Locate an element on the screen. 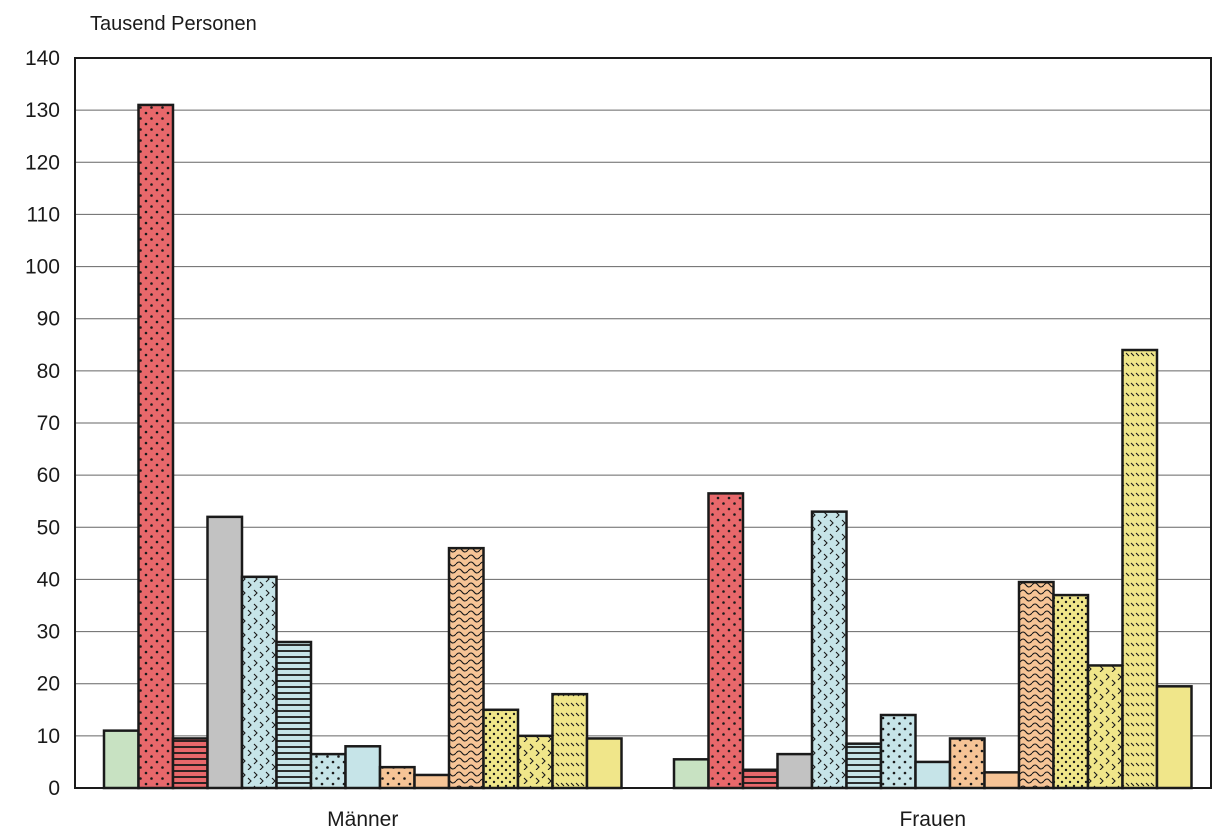 Image resolution: width=1213 pixels, height=833 pixels. y-tick-label: 120 is located at coordinates (42, 162).